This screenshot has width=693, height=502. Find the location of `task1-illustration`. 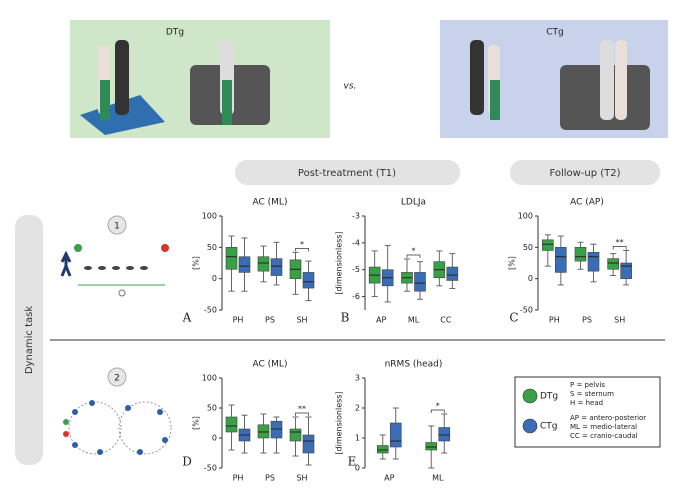

task1-illustration is located at coordinates (114, 270).